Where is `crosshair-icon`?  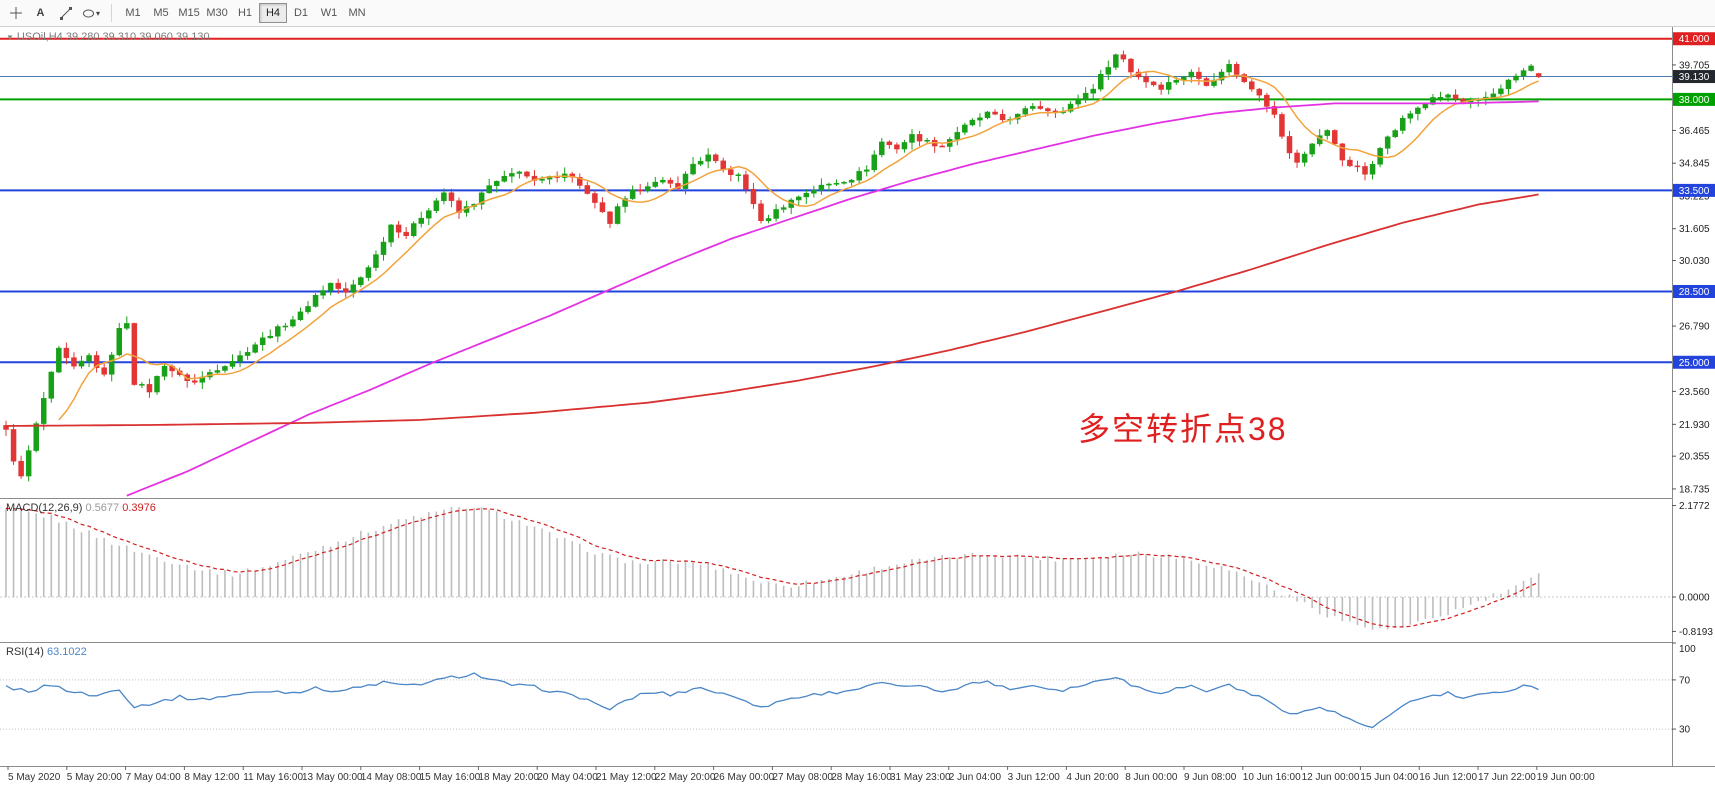 crosshair-icon is located at coordinates (15, 13).